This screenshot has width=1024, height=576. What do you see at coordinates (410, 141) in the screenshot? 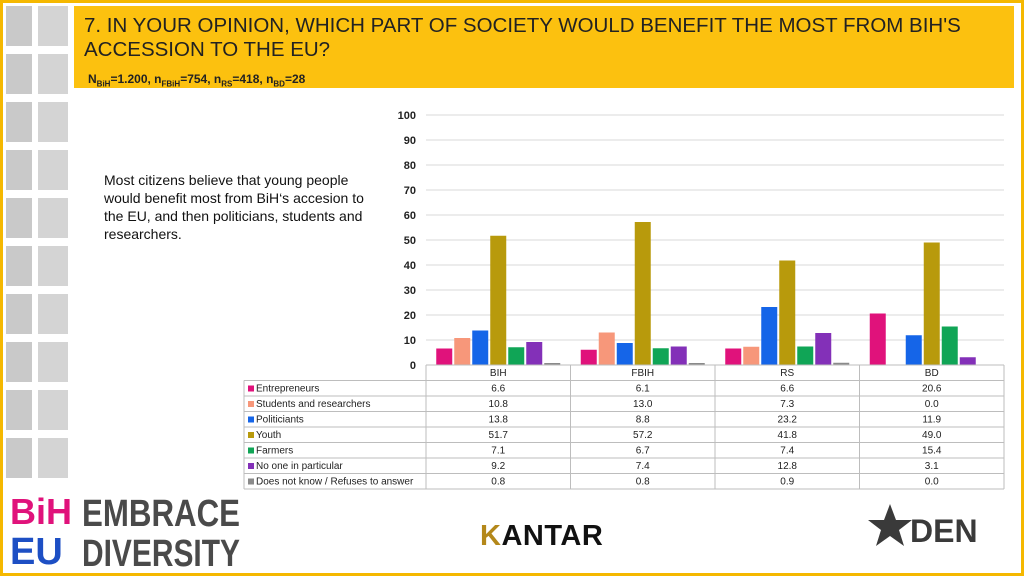
I see `y-tick-label: 90` at bounding box center [410, 141].